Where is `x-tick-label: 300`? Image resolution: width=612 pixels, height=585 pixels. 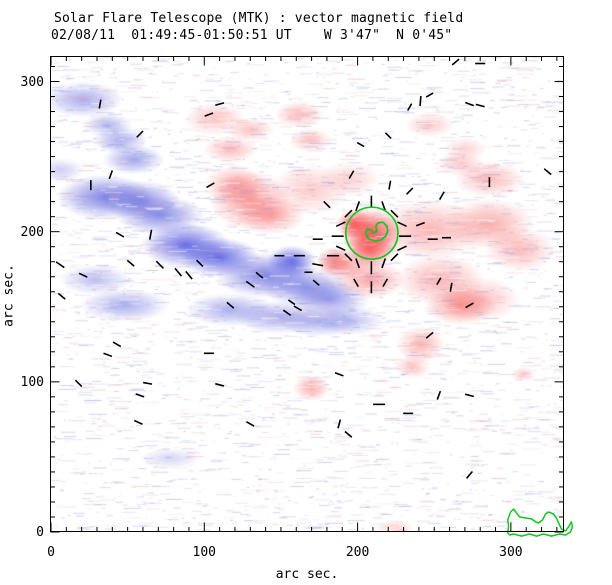
x-tick-label: 300 is located at coordinates (511, 552).